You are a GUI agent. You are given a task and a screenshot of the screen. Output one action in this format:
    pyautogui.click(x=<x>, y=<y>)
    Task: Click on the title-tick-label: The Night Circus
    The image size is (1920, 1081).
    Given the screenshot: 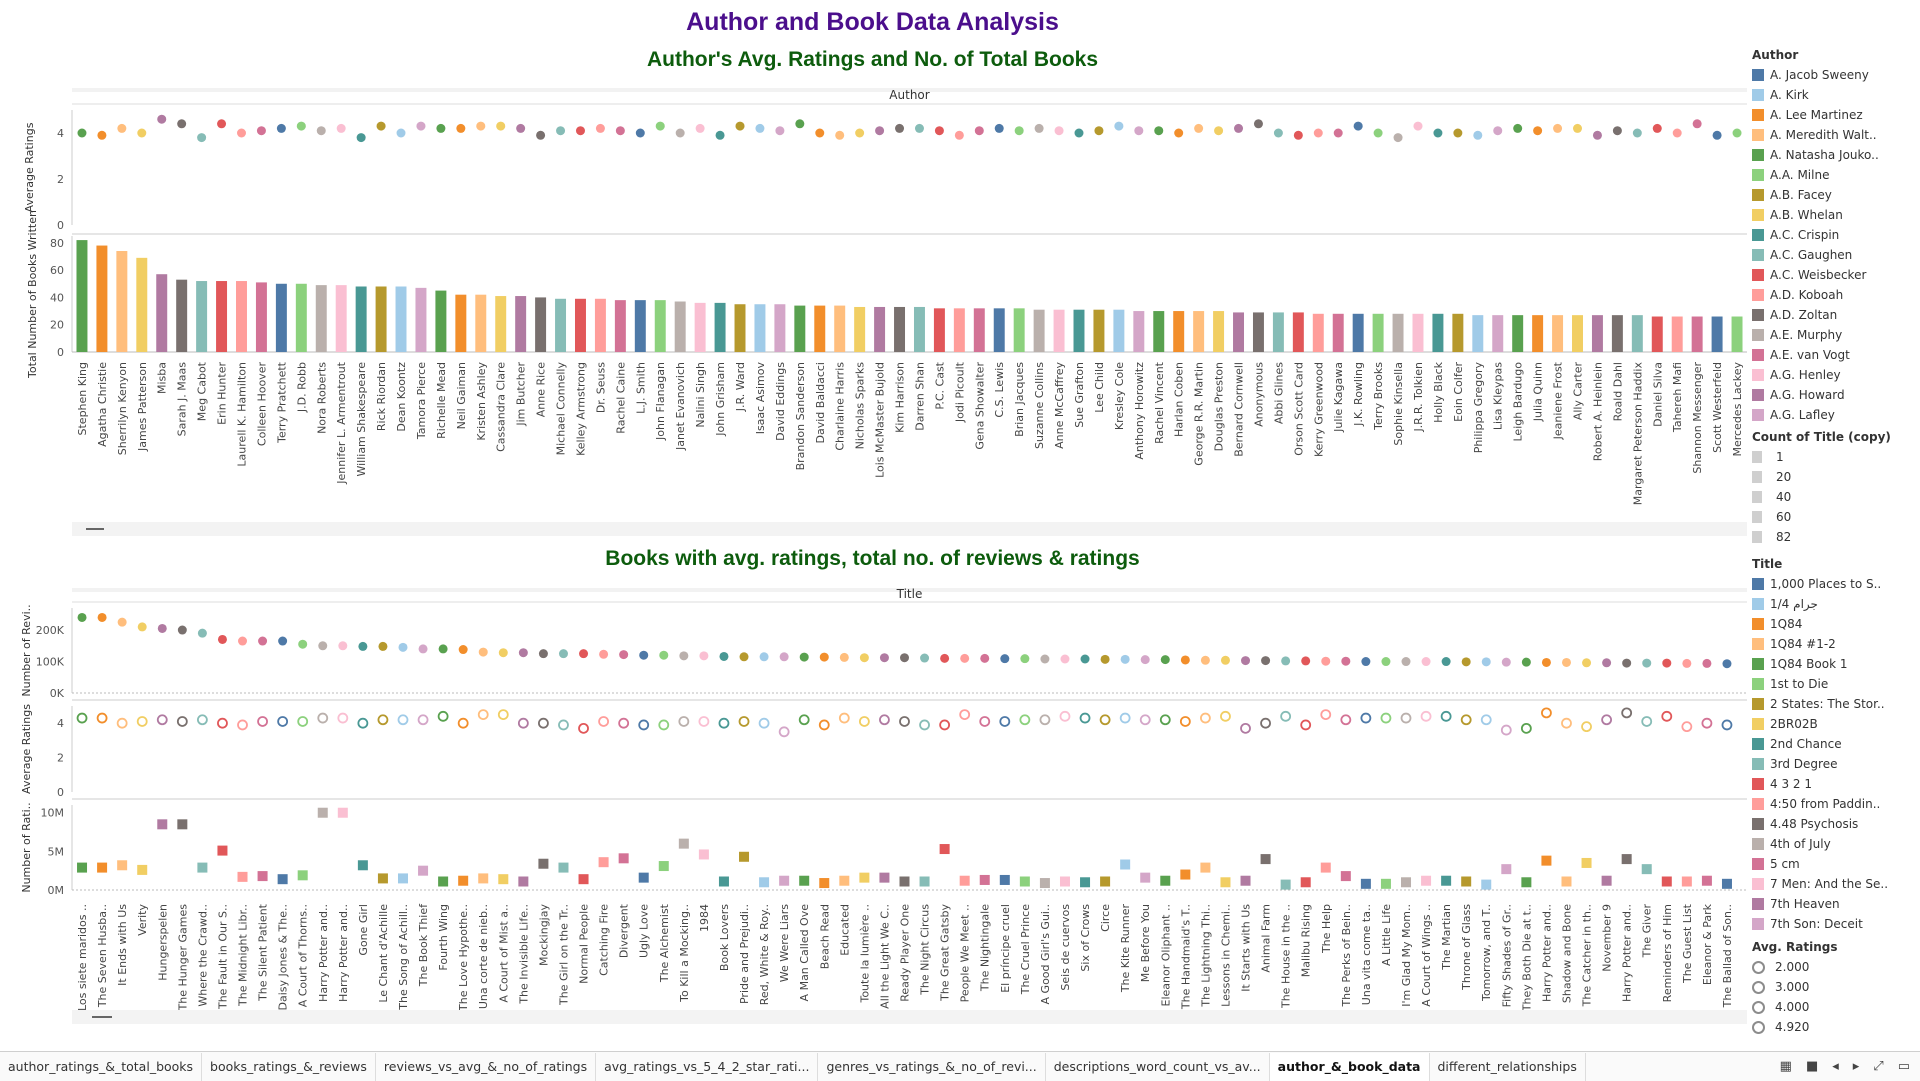 What is the action you would take?
    pyautogui.click(x=925, y=950)
    